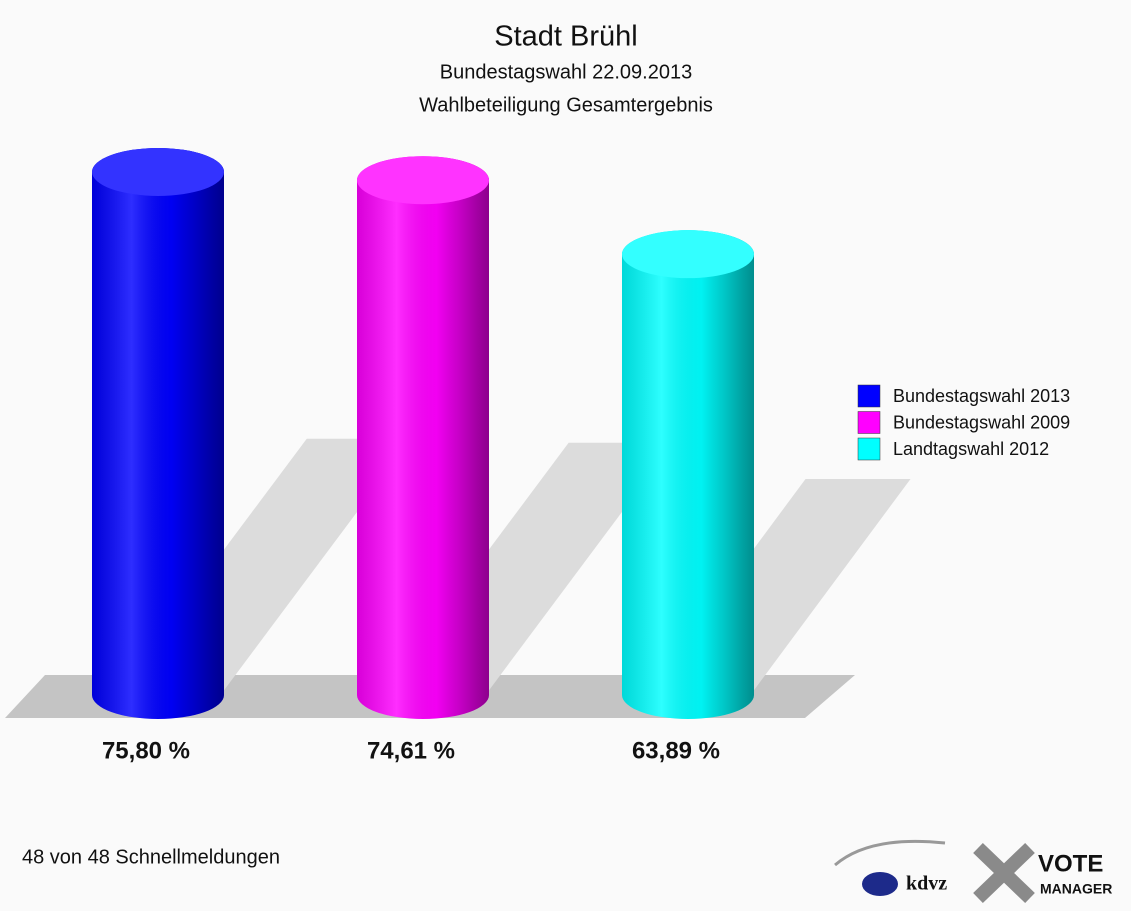 The width and height of the screenshot is (1131, 911). I want to click on value-label: 63,89 %, so click(676, 750).